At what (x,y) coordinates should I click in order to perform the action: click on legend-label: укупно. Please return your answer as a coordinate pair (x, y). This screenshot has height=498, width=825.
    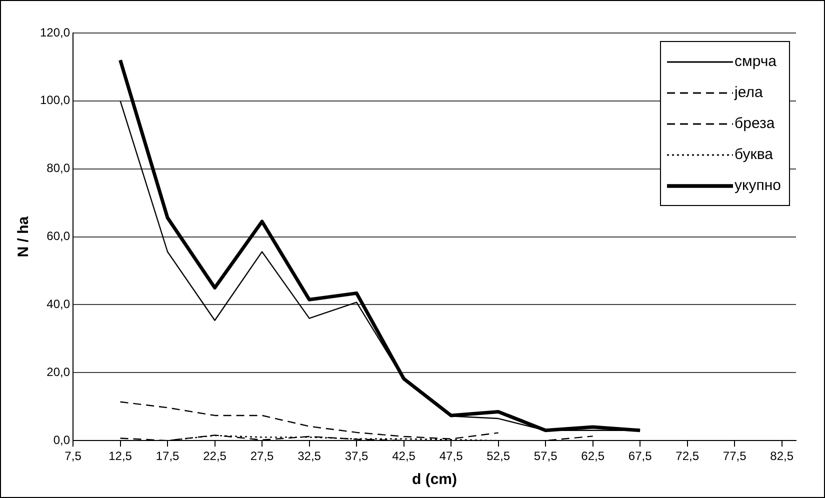
    Looking at the image, I should click on (757, 185).